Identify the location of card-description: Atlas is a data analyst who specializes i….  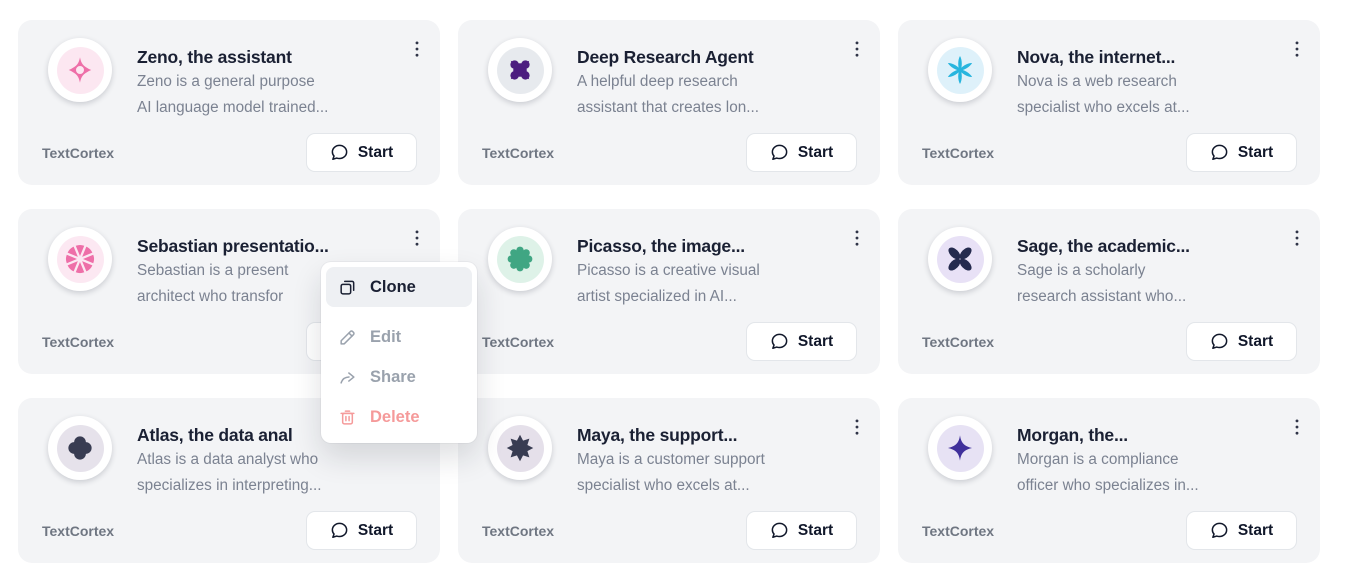
(229, 472).